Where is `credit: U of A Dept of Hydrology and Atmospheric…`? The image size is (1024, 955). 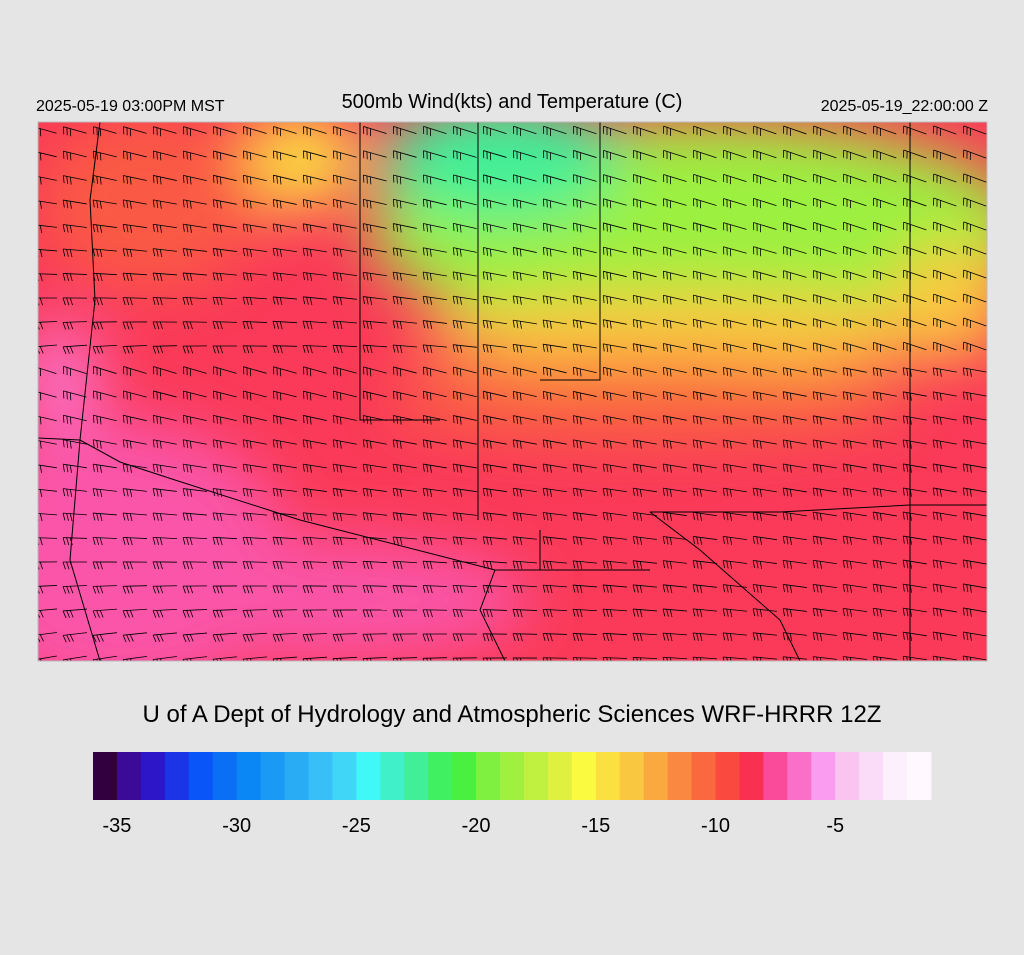 credit: U of A Dept of Hydrology and Atmospheric… is located at coordinates (512, 714).